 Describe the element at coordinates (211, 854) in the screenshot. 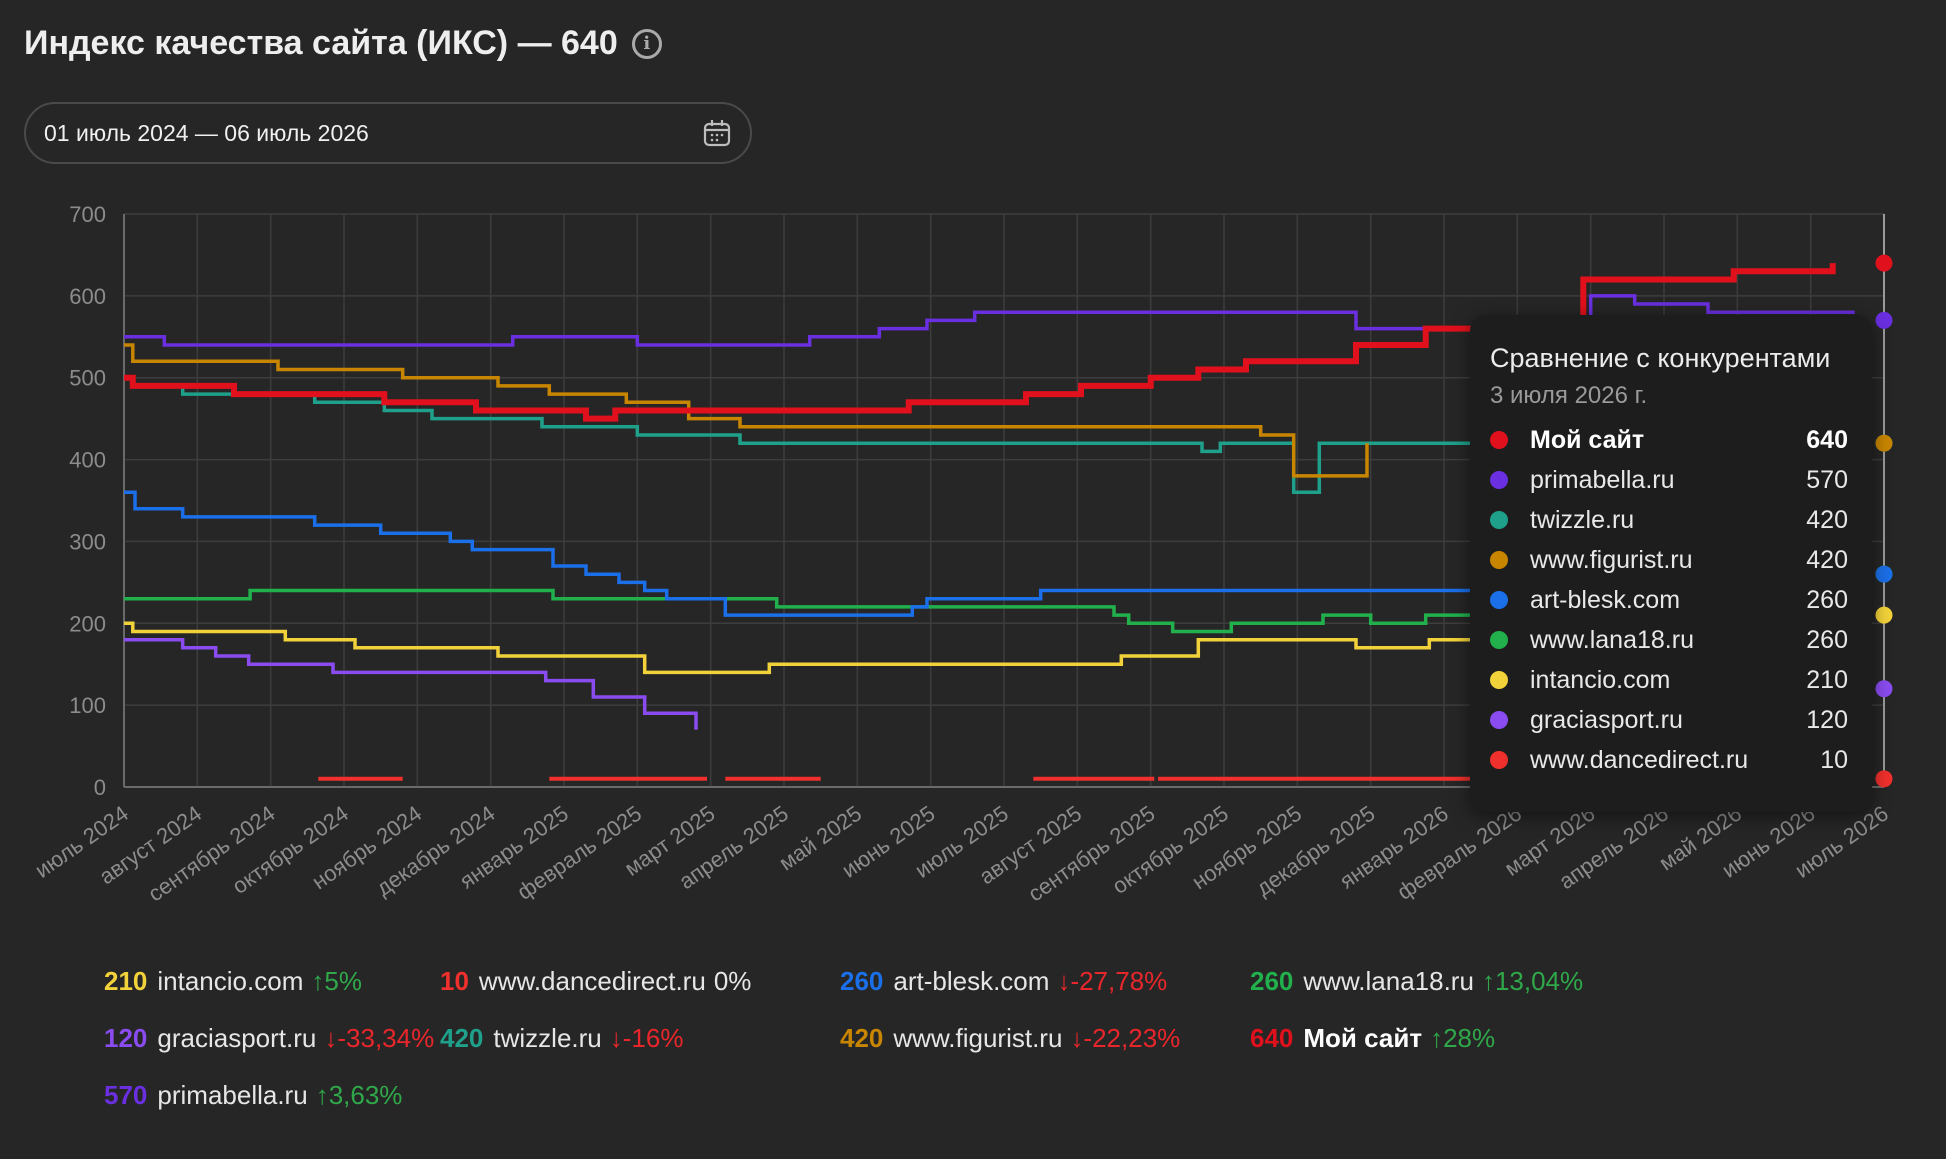

I see `x-tick-label: сентябрь 2024` at that location.